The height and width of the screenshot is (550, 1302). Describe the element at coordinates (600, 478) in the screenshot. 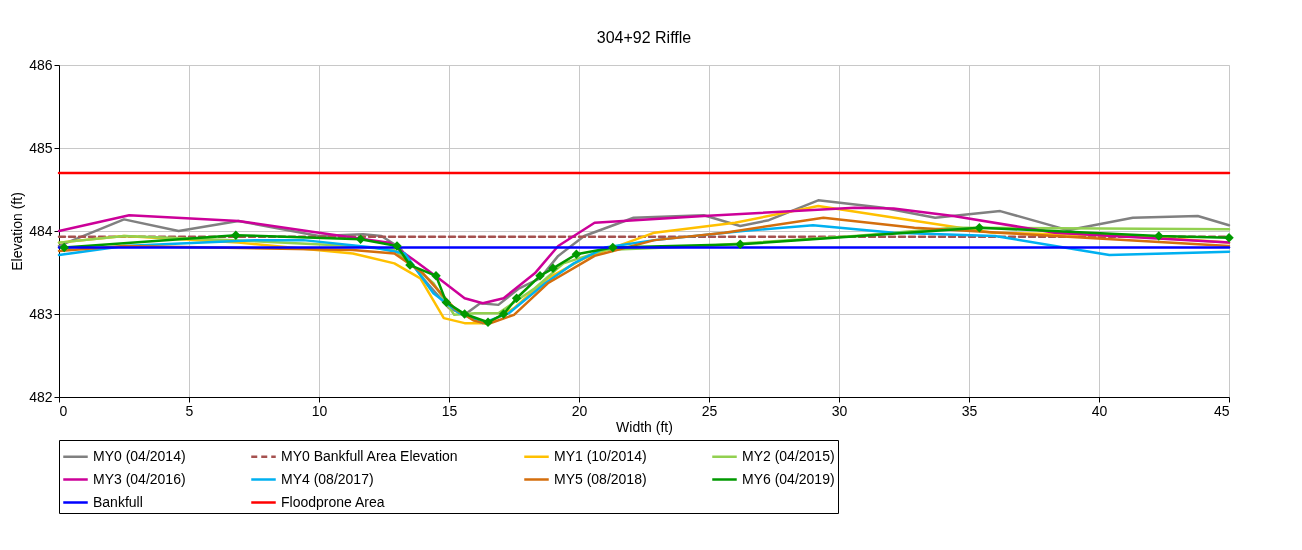

I see `legend-label: MY5 (08/2018)` at that location.